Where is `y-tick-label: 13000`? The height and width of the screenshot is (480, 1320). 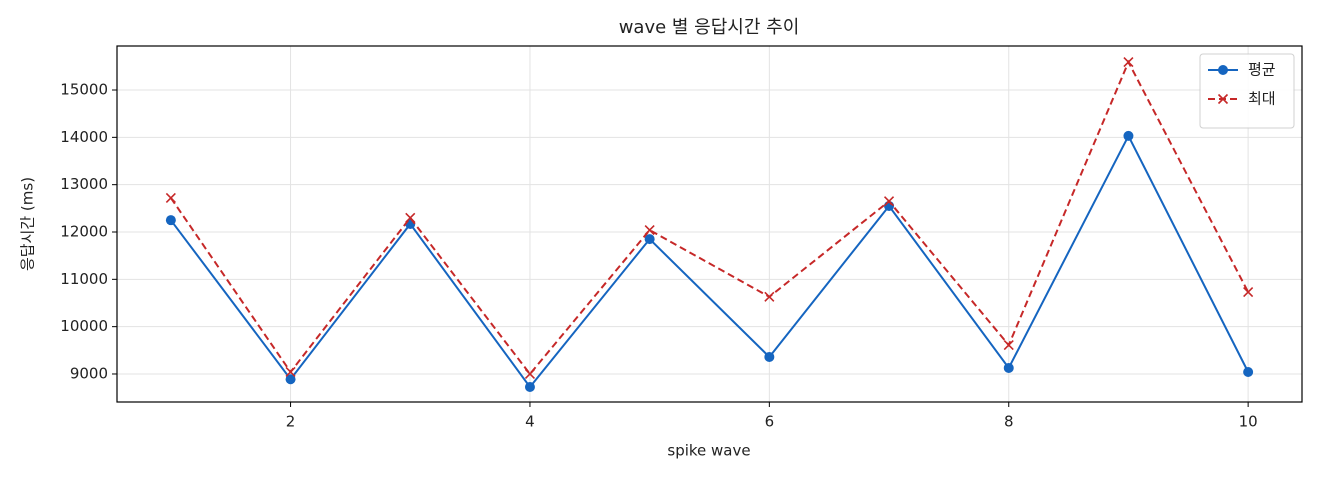 y-tick-label: 13000 is located at coordinates (84, 184).